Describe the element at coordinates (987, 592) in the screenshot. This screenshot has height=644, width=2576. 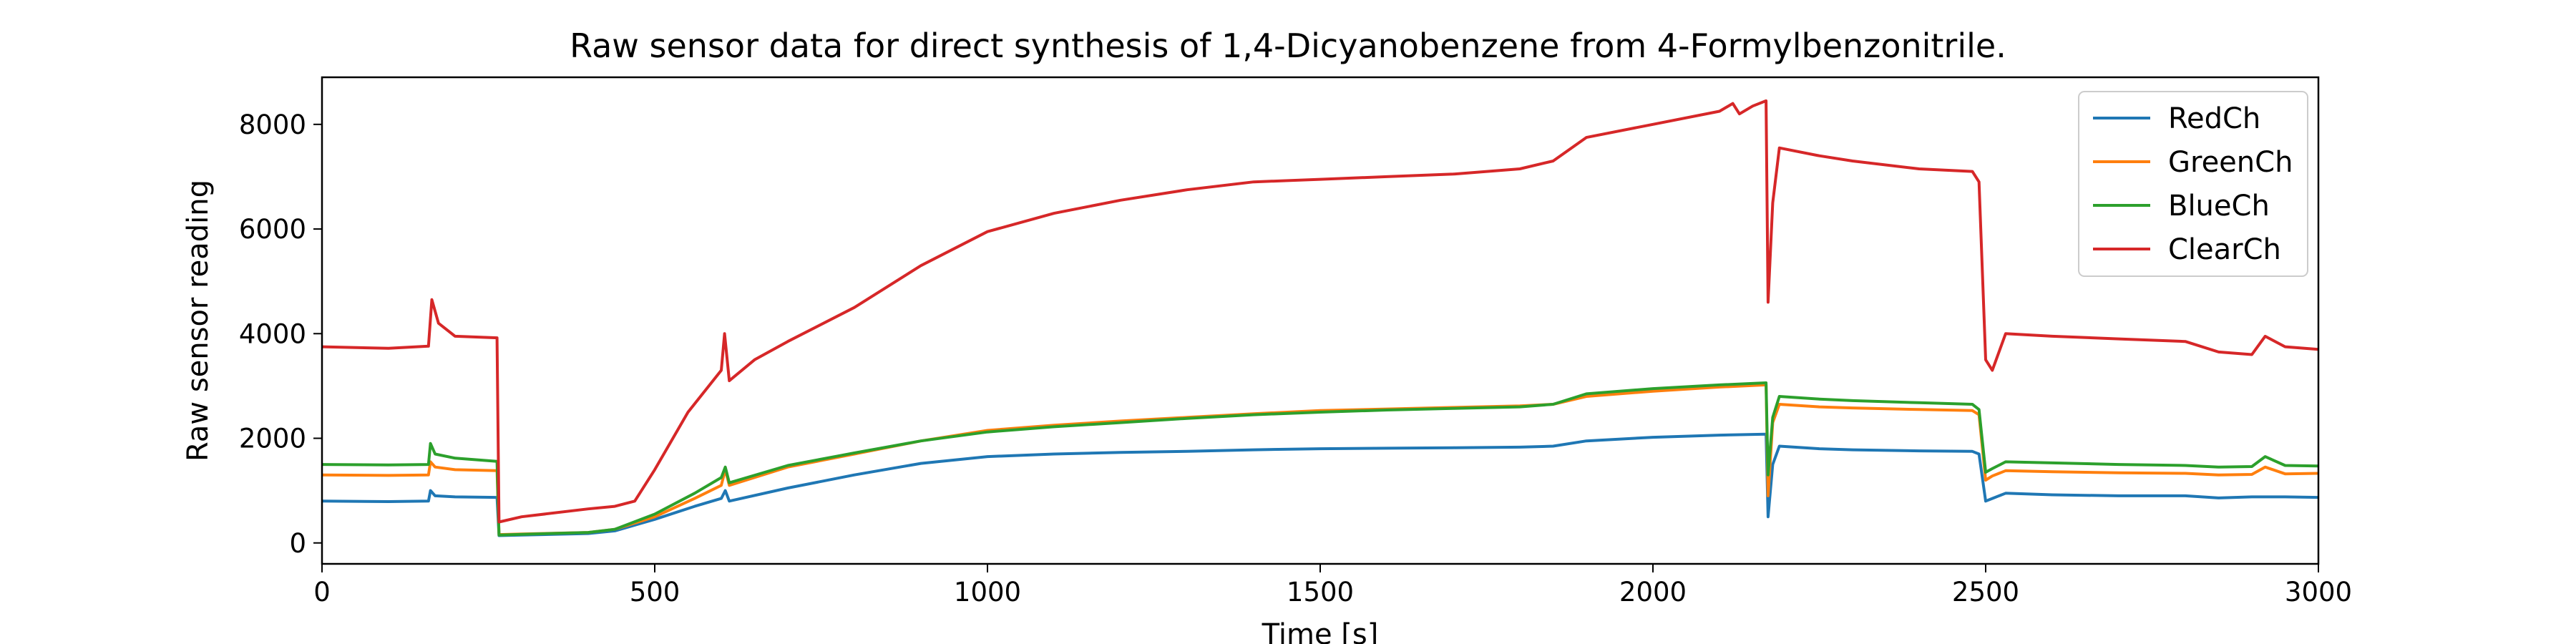
I see `x-tick-label: 1000` at that location.